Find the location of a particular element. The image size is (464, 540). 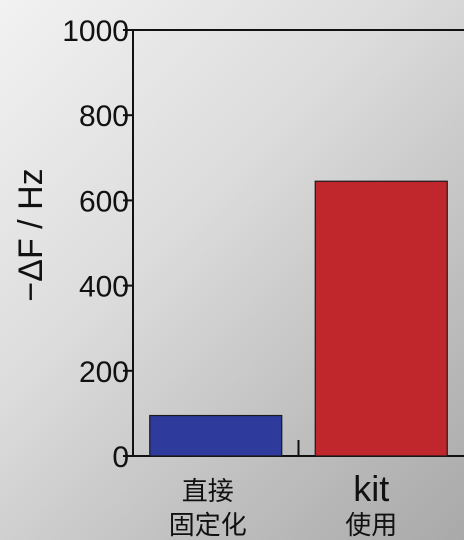

y-tick-label: 0 is located at coordinates (120, 457).